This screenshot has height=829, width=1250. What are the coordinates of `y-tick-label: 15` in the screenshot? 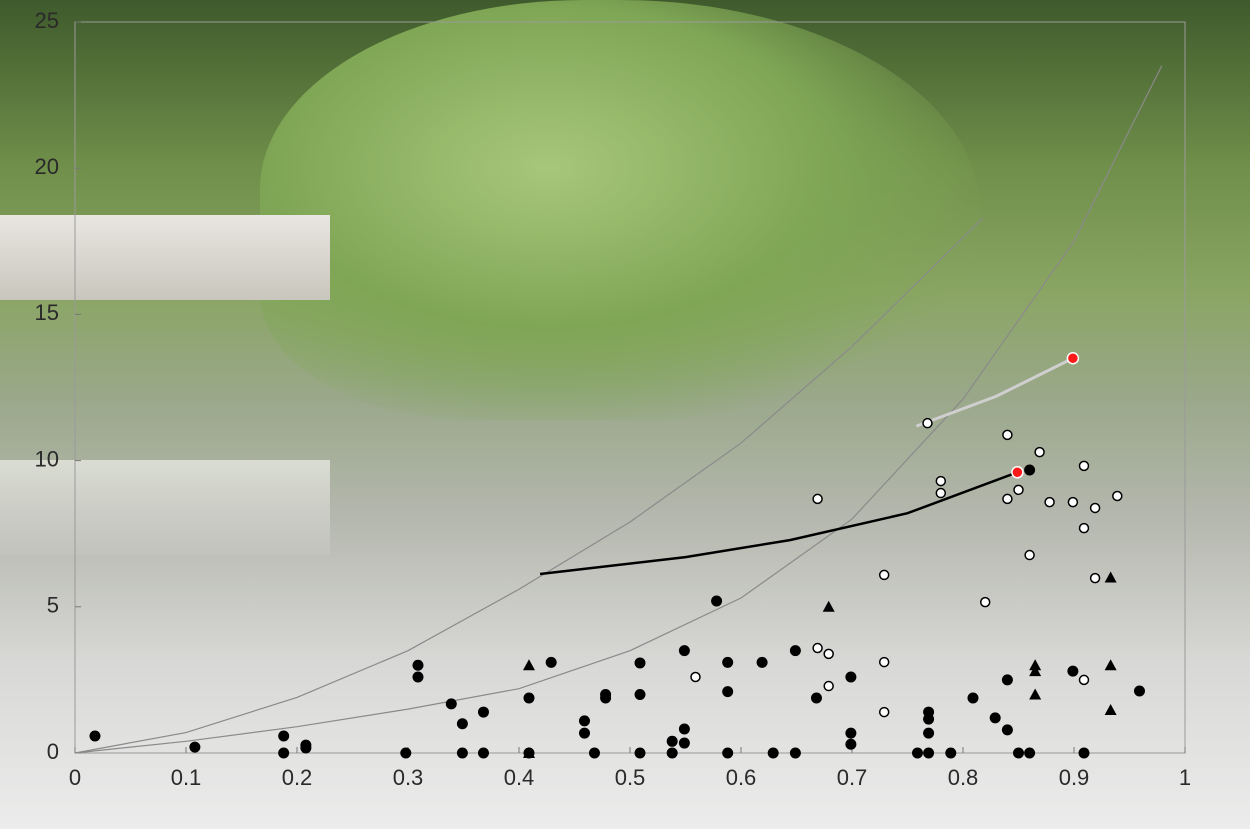 It's located at (47, 312).